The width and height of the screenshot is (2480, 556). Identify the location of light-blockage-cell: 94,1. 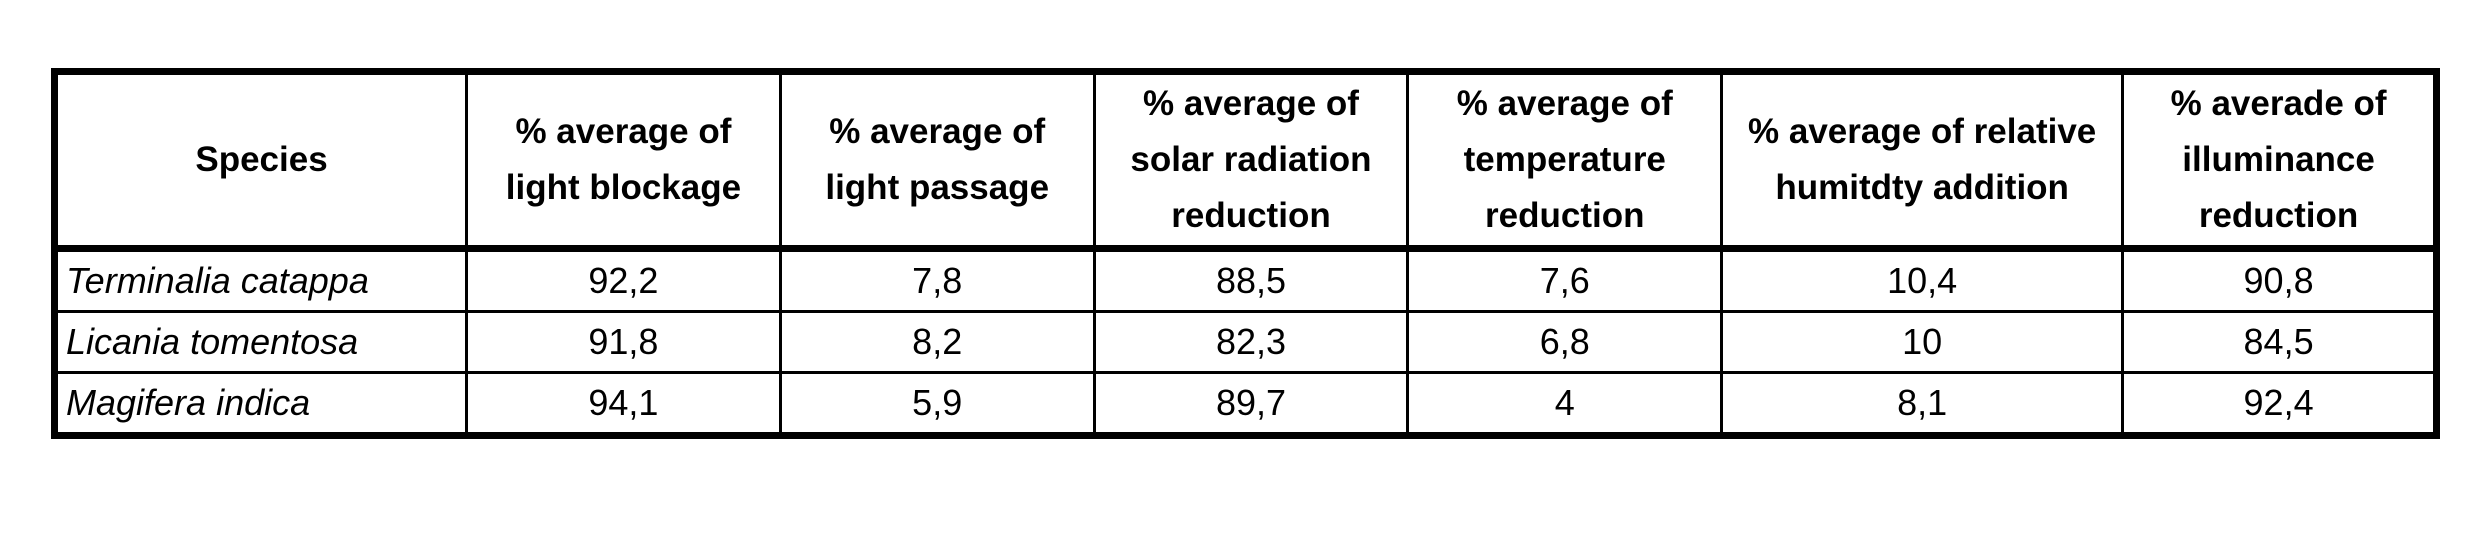
(623, 404).